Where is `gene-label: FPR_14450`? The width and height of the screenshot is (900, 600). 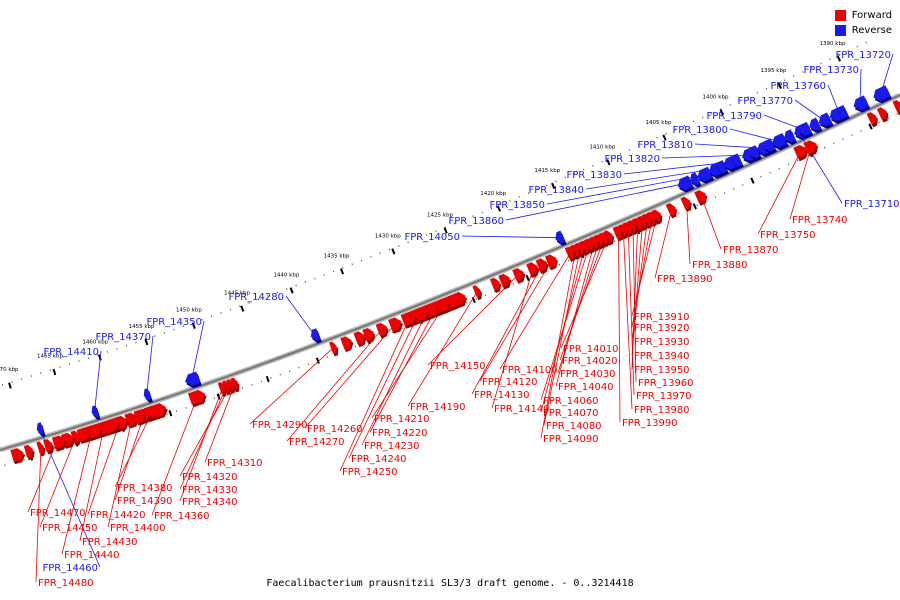
gene-label: FPR_14450 is located at coordinates (70, 528).